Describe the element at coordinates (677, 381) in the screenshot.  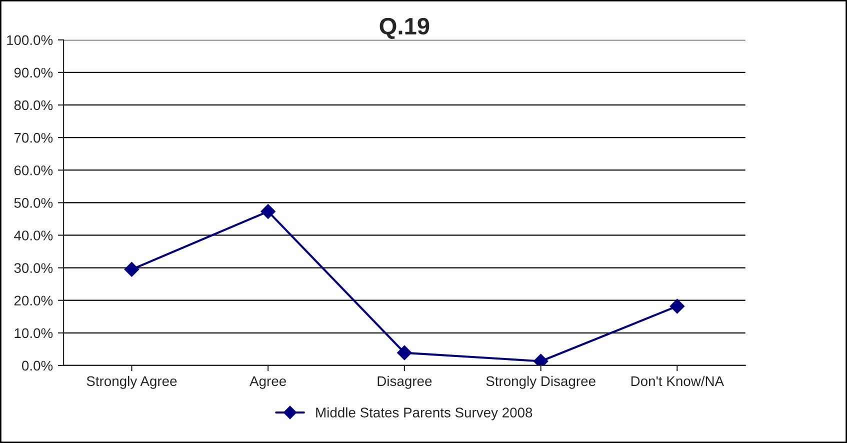
I see `x-tick-label: Don't Know/NA` at that location.